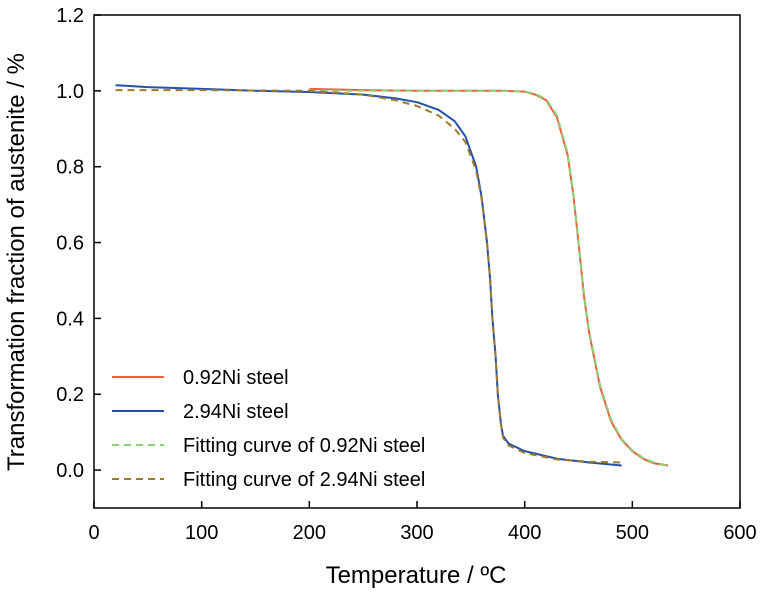 This screenshot has width=768, height=597. Describe the element at coordinates (16, 262) in the screenshot. I see `y-axis-label: Transformation fraction of austenite / %` at that location.